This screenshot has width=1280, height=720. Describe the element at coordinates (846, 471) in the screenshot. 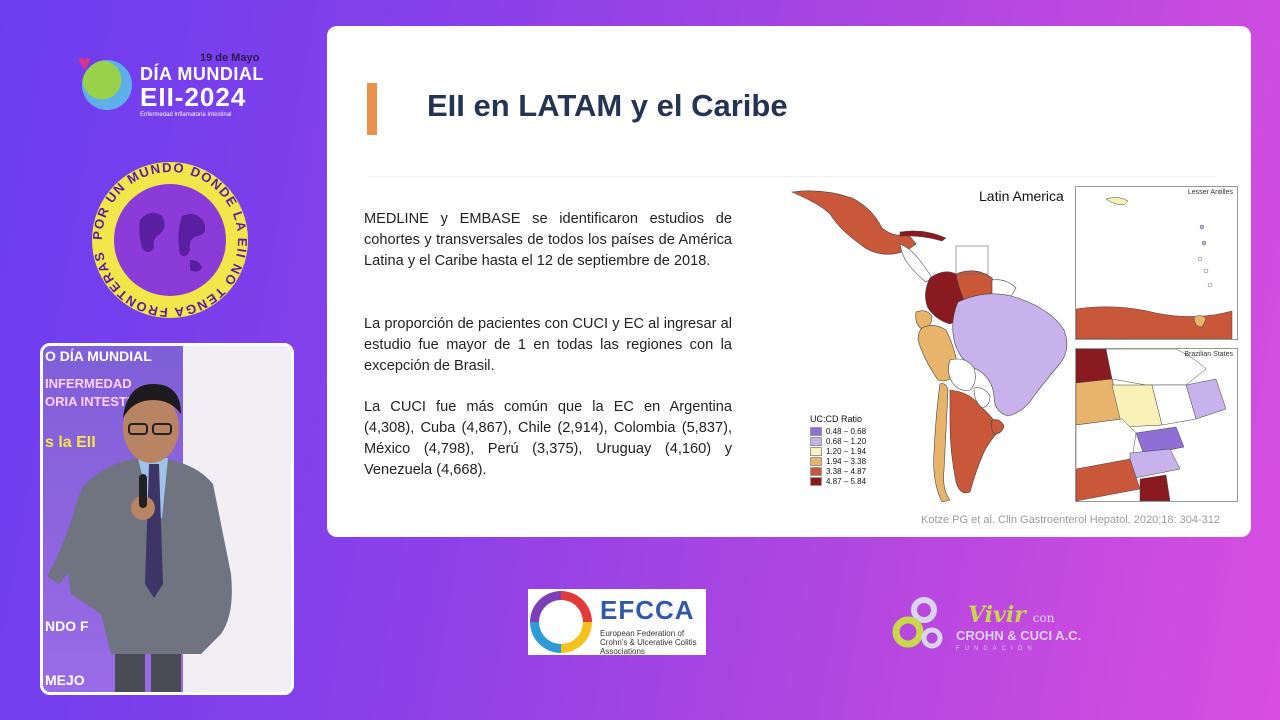

I see `legend-label: 3.38 – 4.87` at that location.